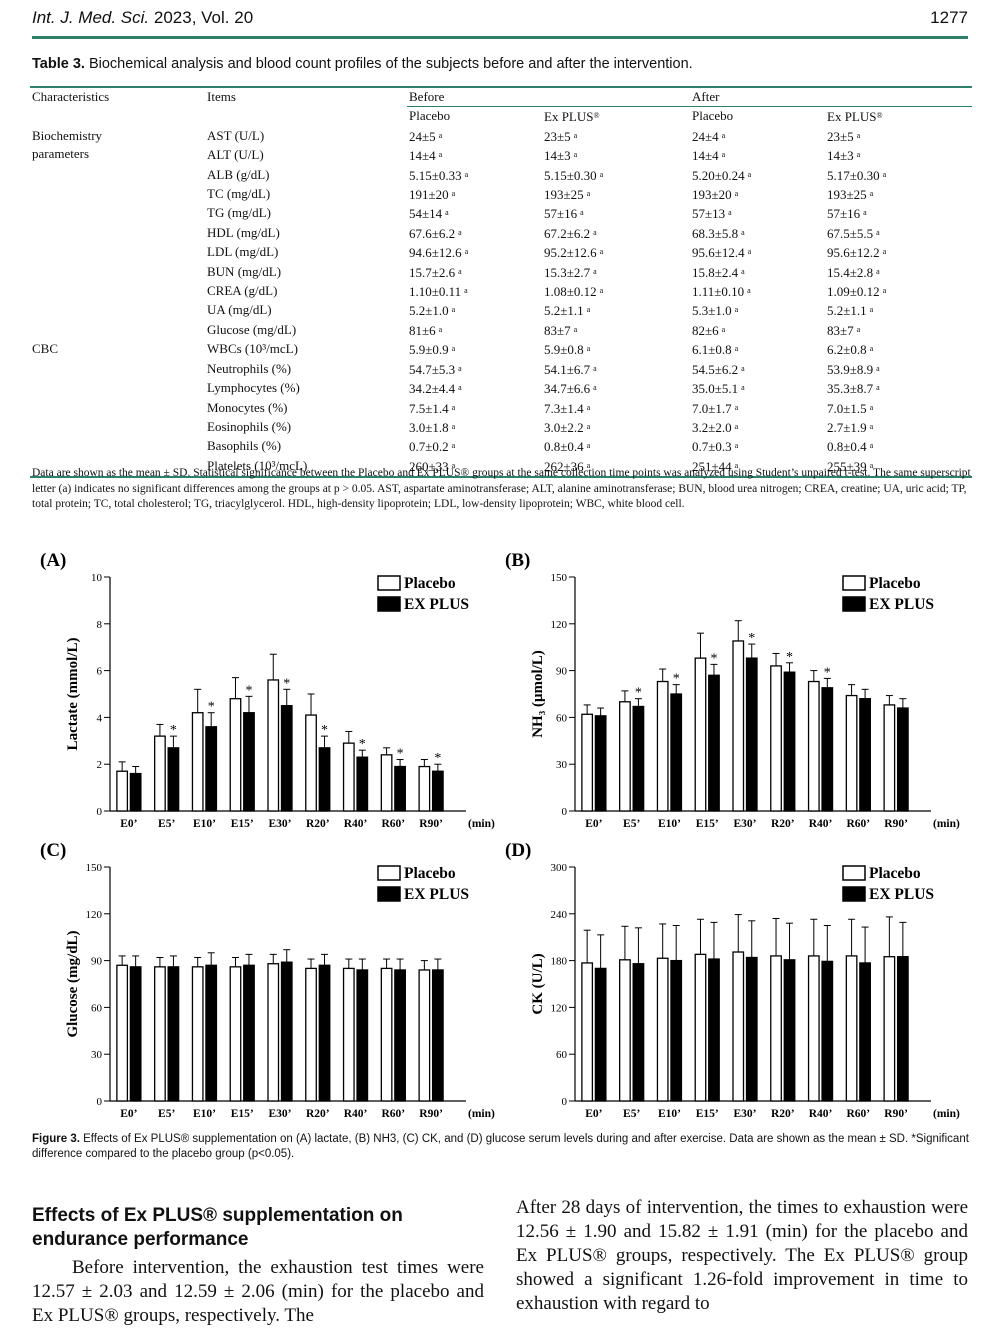  What do you see at coordinates (709, 156) in the screenshot?
I see `row-value: 14±4 a` at bounding box center [709, 156].